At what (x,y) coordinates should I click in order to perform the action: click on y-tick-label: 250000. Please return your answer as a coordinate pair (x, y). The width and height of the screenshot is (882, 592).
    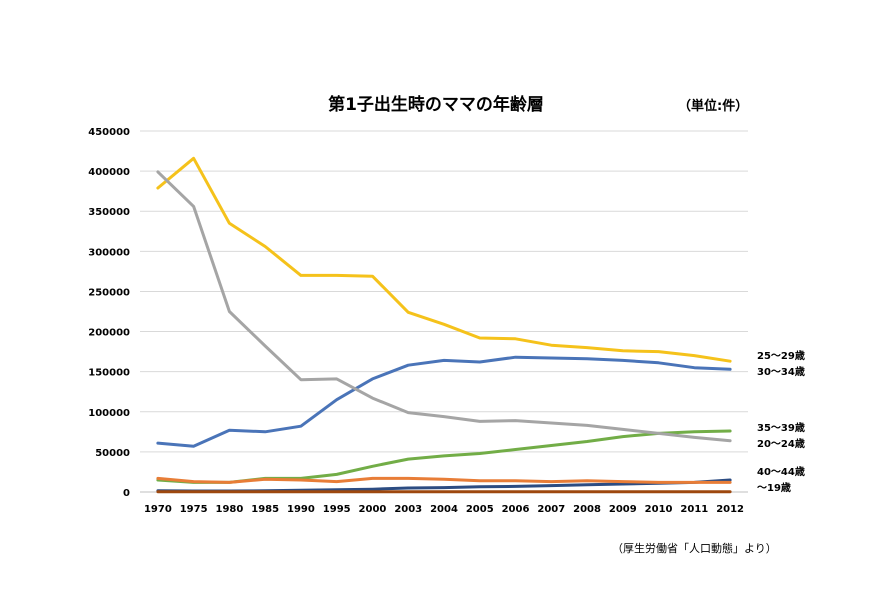
    Looking at the image, I should click on (109, 292).